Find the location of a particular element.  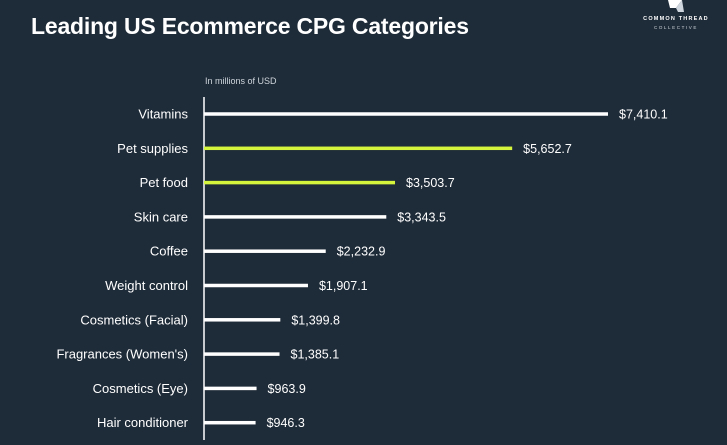

category-label: Cosmetics (Eye) is located at coordinates (140, 388).